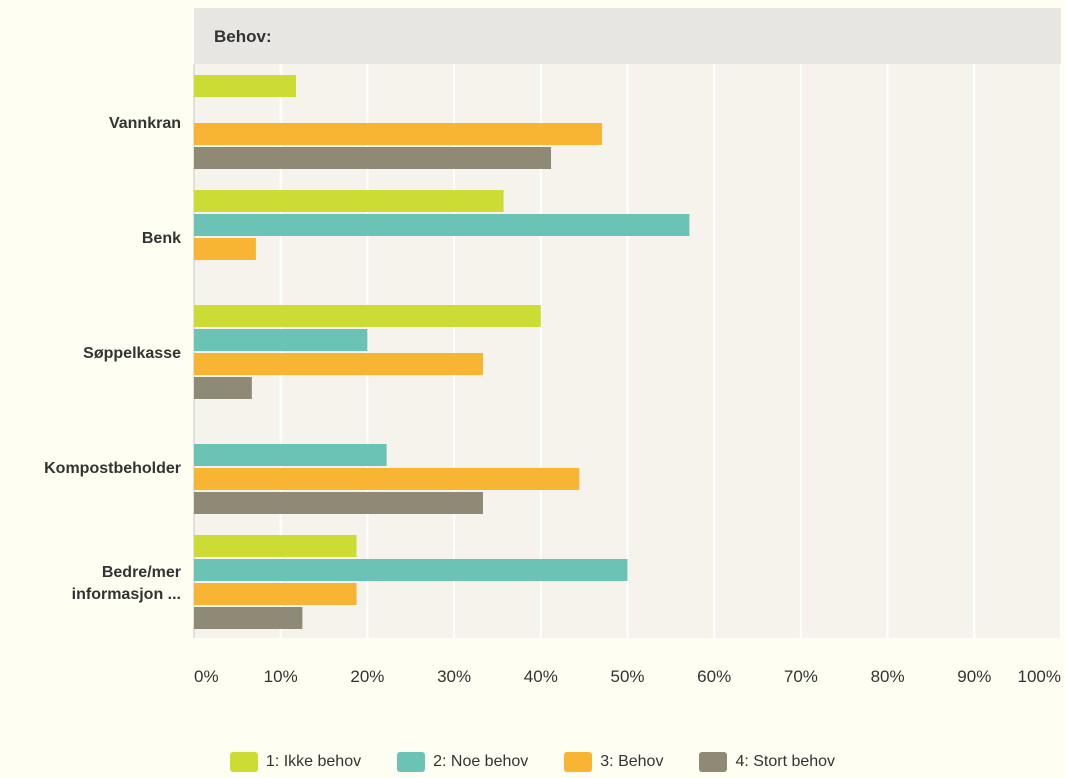 Image resolution: width=1065 pixels, height=778 pixels. What do you see at coordinates (627, 676) in the screenshot?
I see `x-tick-label: 50%` at bounding box center [627, 676].